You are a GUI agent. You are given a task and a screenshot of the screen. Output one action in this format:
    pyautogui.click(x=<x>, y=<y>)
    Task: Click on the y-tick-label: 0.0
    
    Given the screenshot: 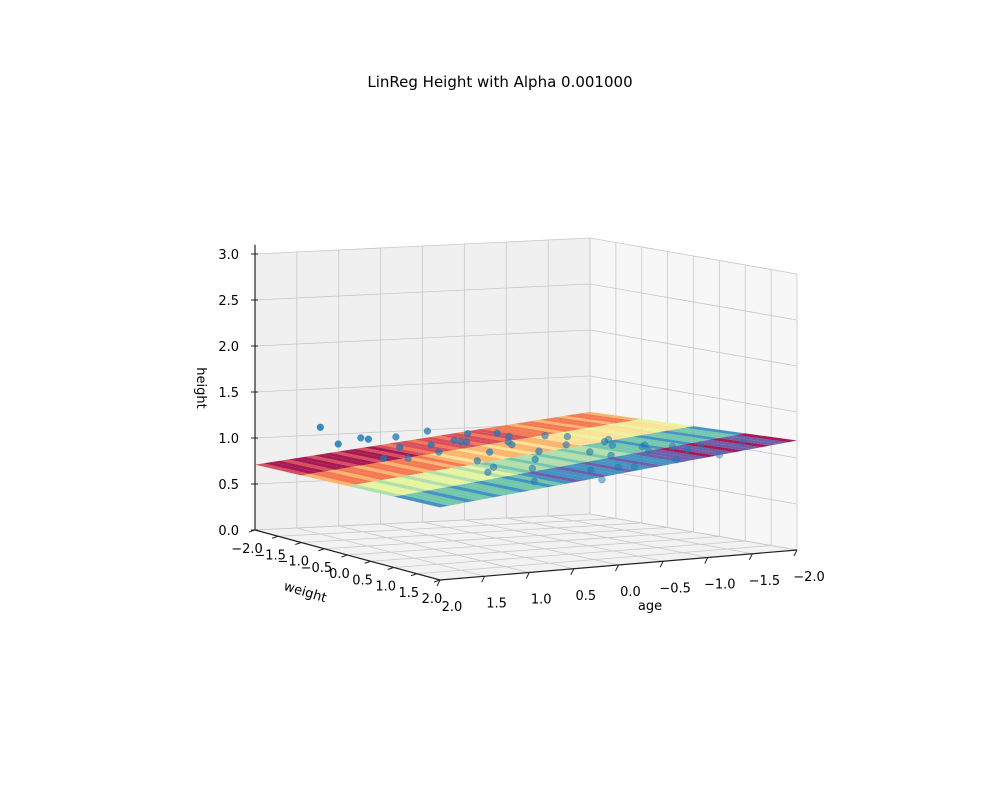 What is the action you would take?
    pyautogui.click(x=339, y=574)
    